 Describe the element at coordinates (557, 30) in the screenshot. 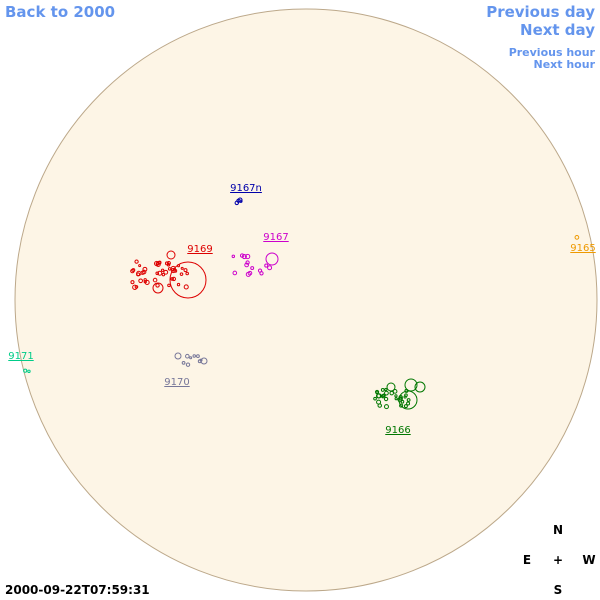

I see `next-day-link: Next day` at that location.